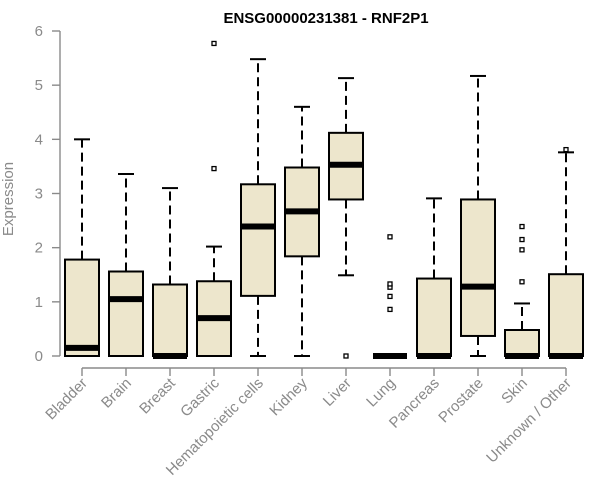 The image size is (600, 500). Describe the element at coordinates (39, 31) in the screenshot. I see `y-tick-label: 6` at that location.